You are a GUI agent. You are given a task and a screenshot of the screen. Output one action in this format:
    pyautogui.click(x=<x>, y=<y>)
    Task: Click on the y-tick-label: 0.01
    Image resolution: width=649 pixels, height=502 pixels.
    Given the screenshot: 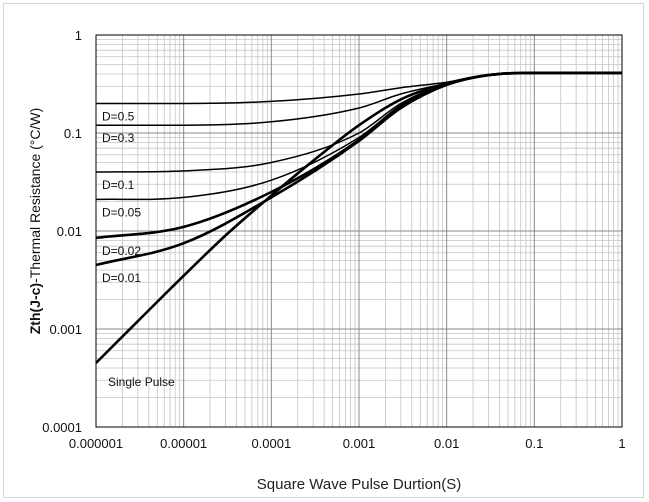 What is the action you would take?
    pyautogui.click(x=69, y=231)
    